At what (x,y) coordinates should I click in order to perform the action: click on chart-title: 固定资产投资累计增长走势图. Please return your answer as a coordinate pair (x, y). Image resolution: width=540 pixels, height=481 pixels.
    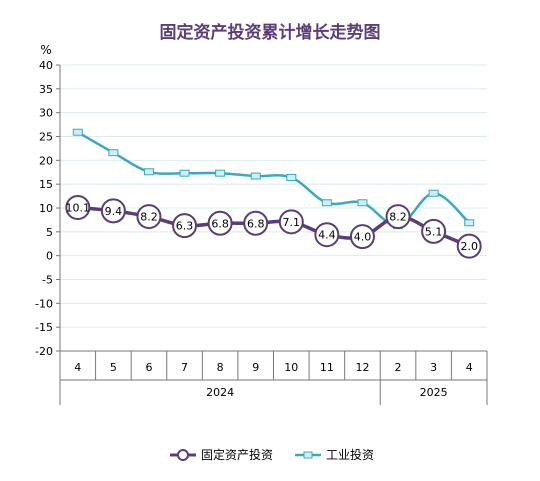
    Looking at the image, I should click on (270, 32).